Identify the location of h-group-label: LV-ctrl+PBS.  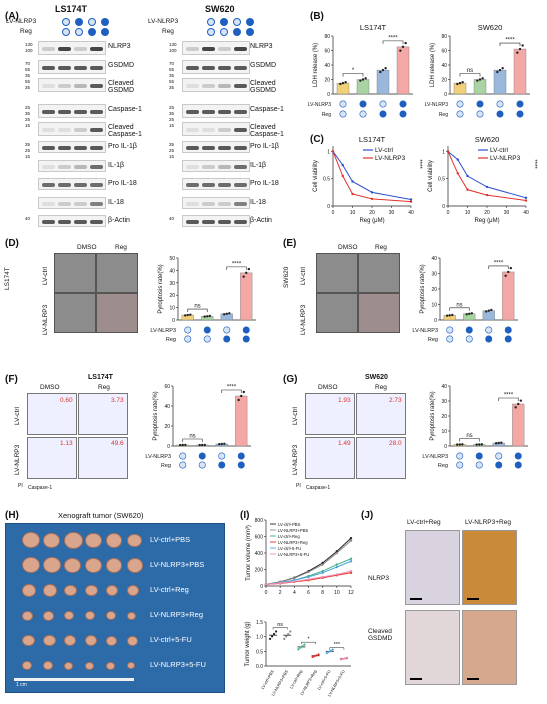
(170, 539).